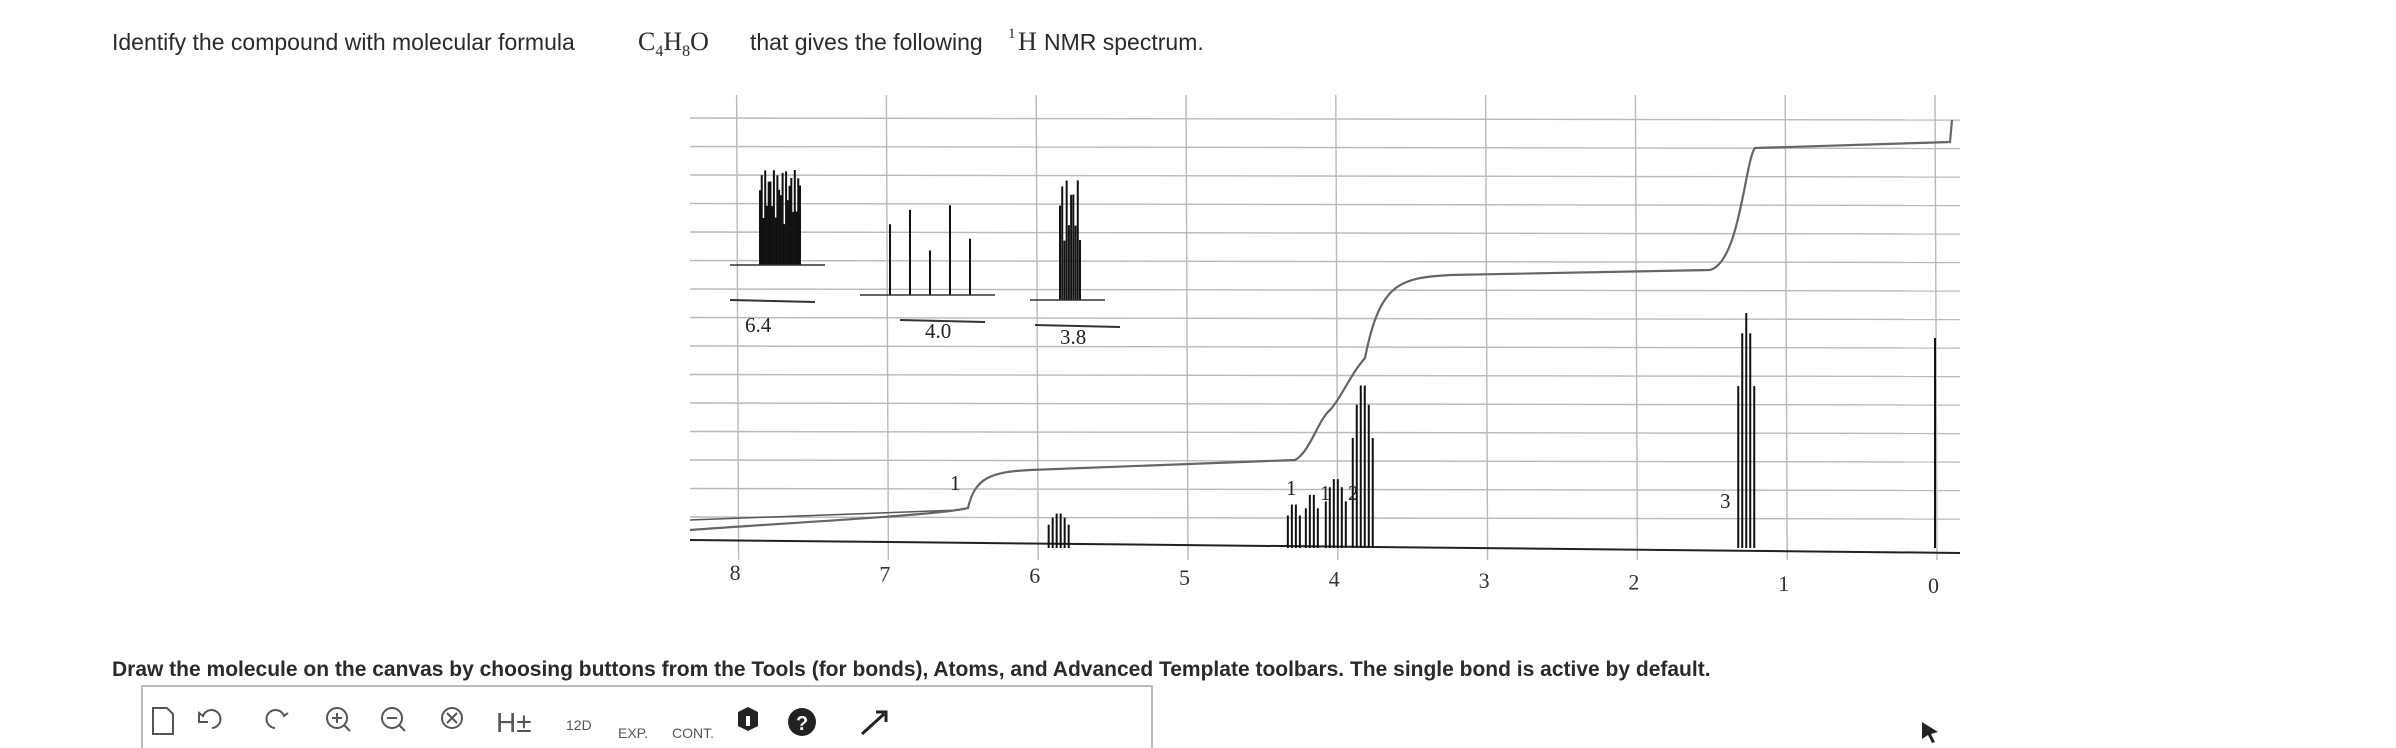 This screenshot has width=2396, height=748. I want to click on integration-label: 3, so click(1725, 501).